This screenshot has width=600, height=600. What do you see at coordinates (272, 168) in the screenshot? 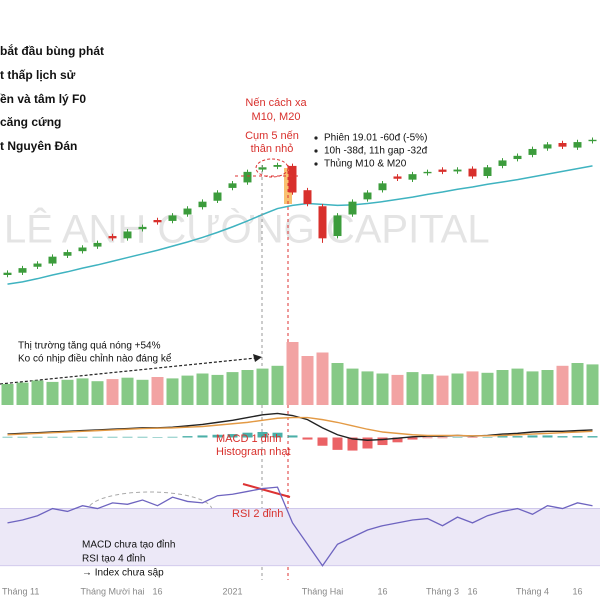
I see `circle-mark` at bounding box center [272, 168].